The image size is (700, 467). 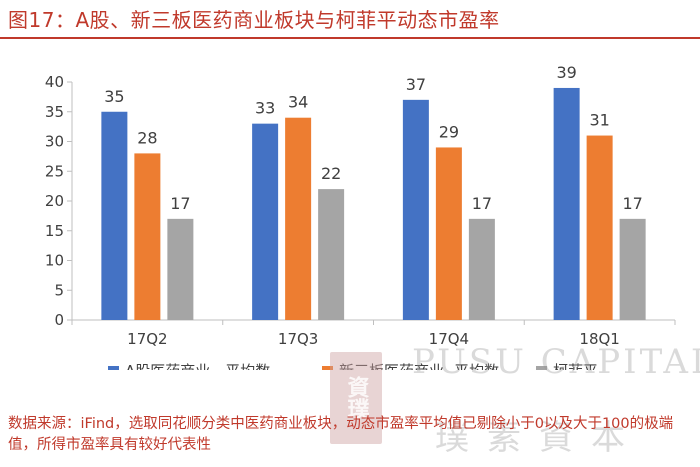 I want to click on data-label: 29, so click(x=449, y=131).